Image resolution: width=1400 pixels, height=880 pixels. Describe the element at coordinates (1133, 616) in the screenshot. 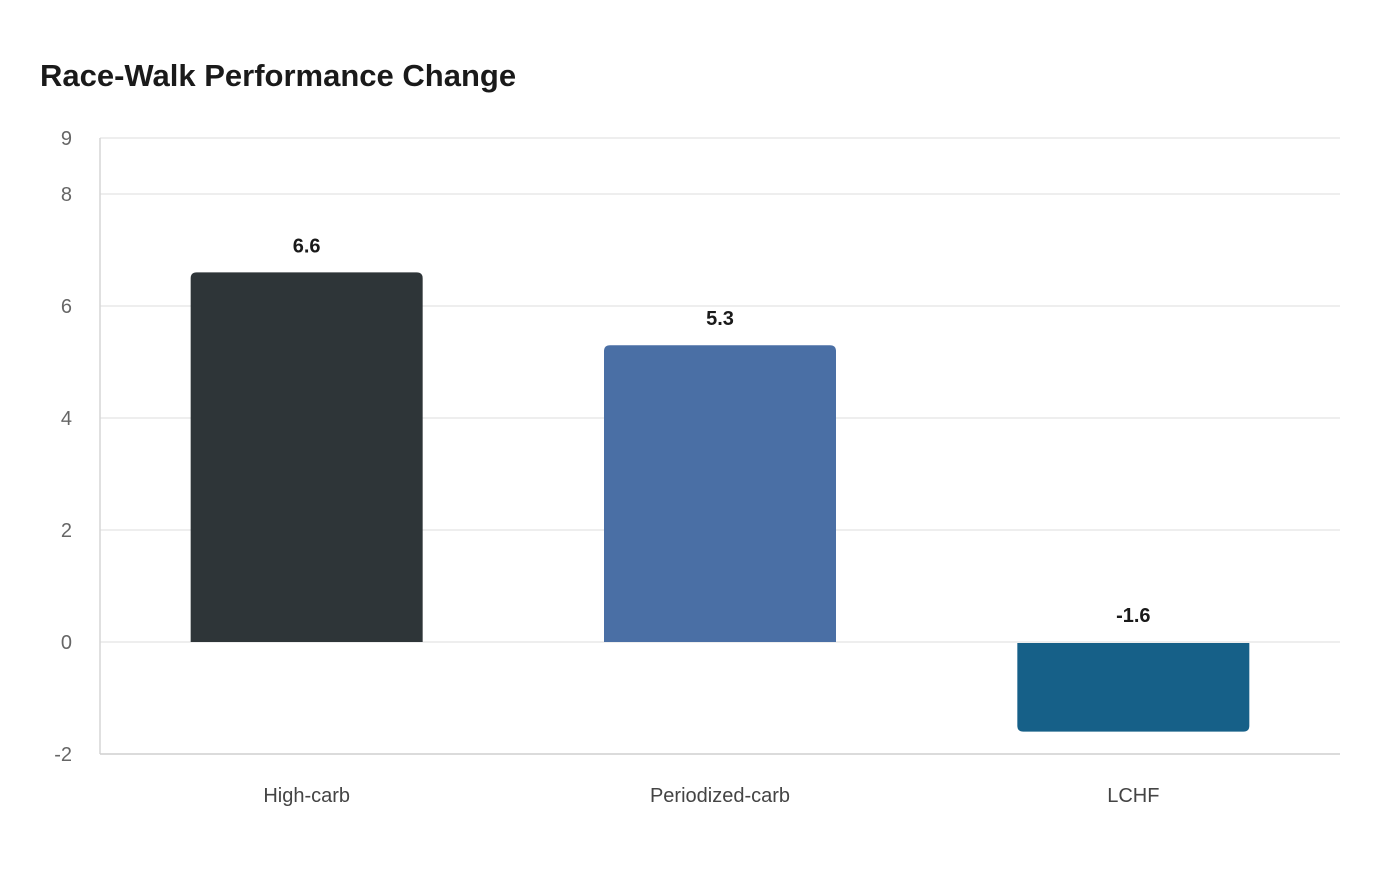

I see `data-label: -1.6` at that location.